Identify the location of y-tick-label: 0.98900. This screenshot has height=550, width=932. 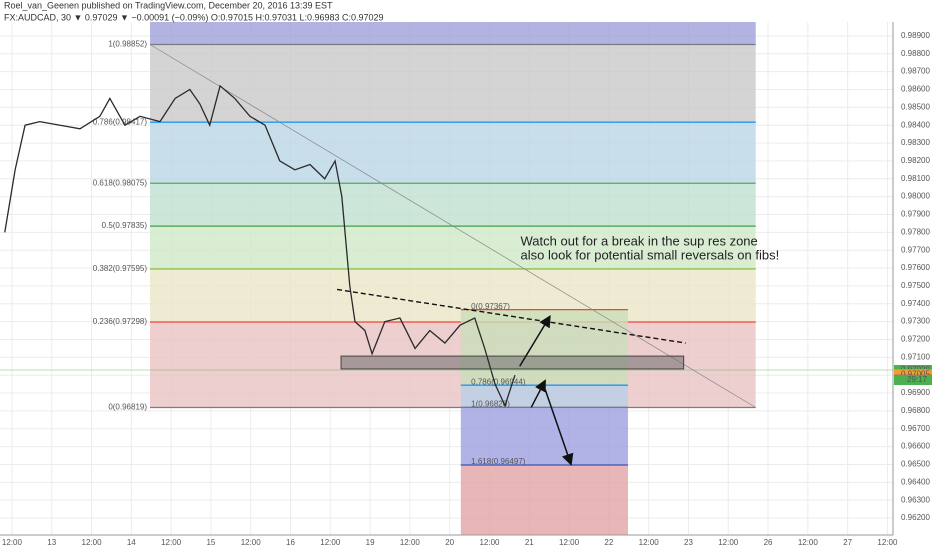
(915, 35).